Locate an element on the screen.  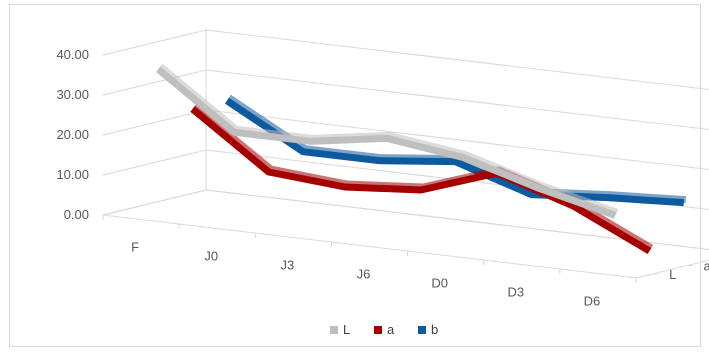
y-tick-label: 0.00 is located at coordinates (76, 214).